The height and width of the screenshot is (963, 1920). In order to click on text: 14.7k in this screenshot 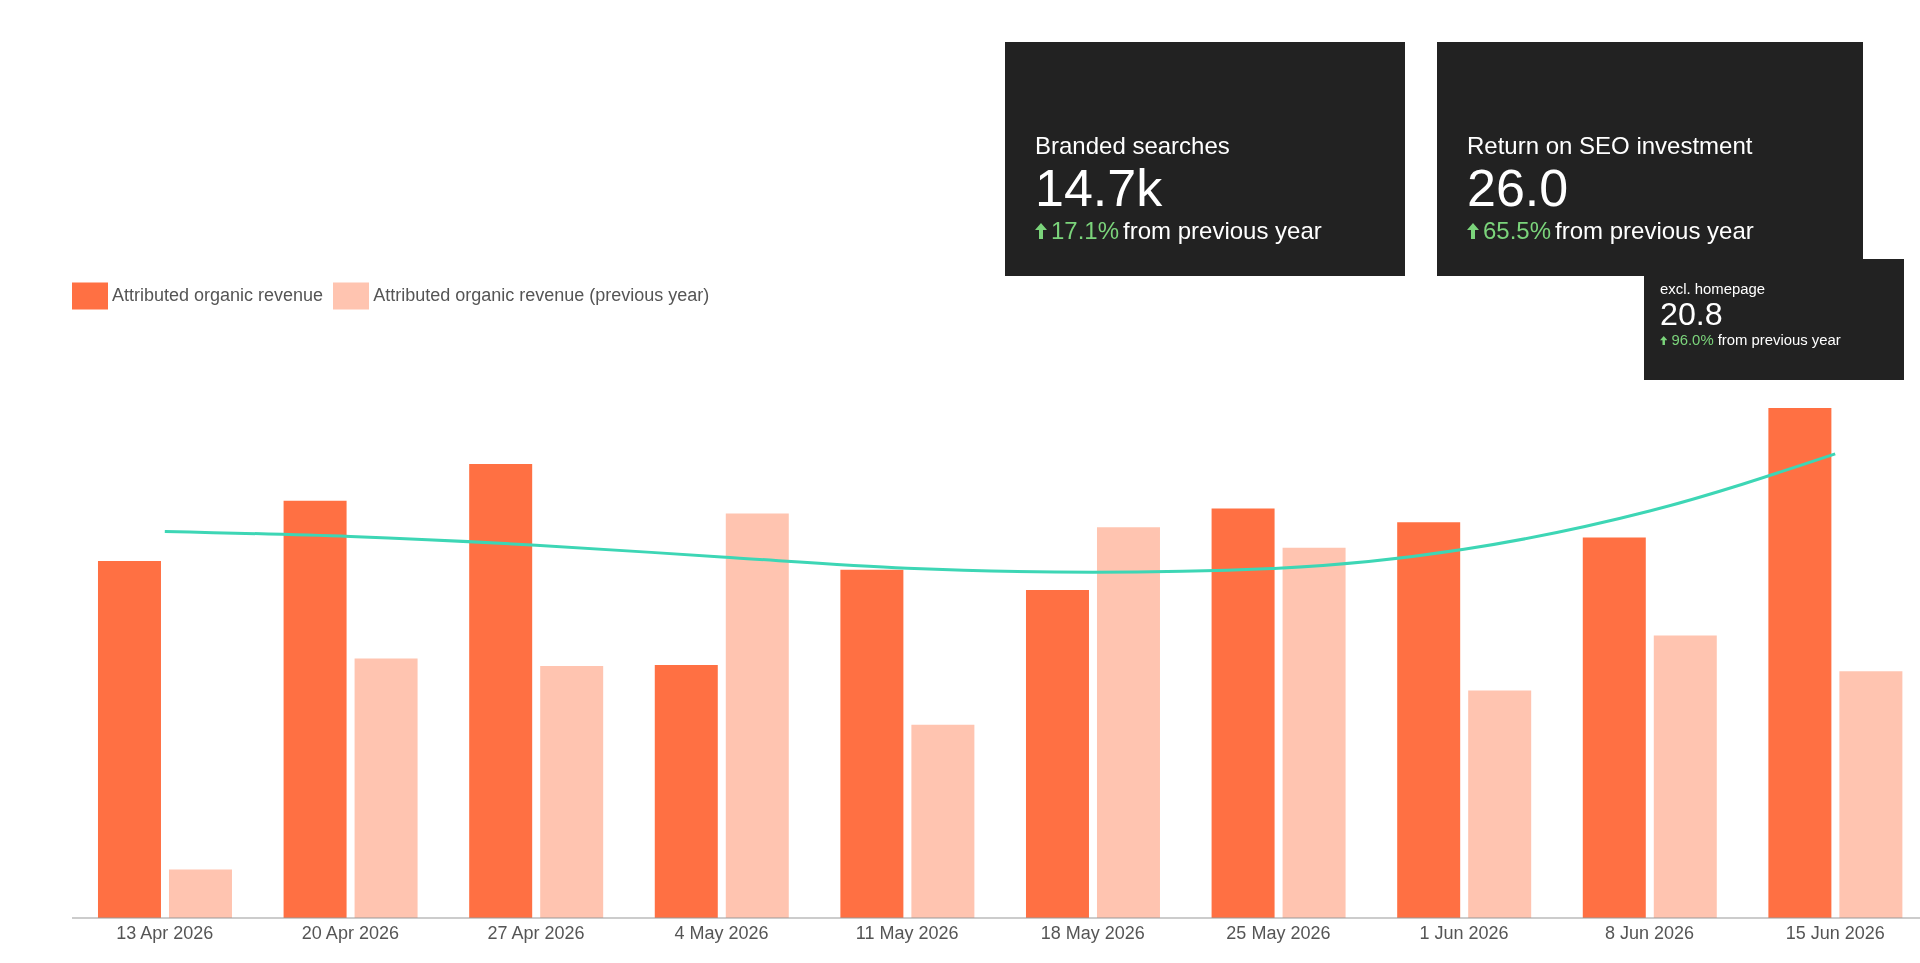, I will do `click(1099, 188)`.